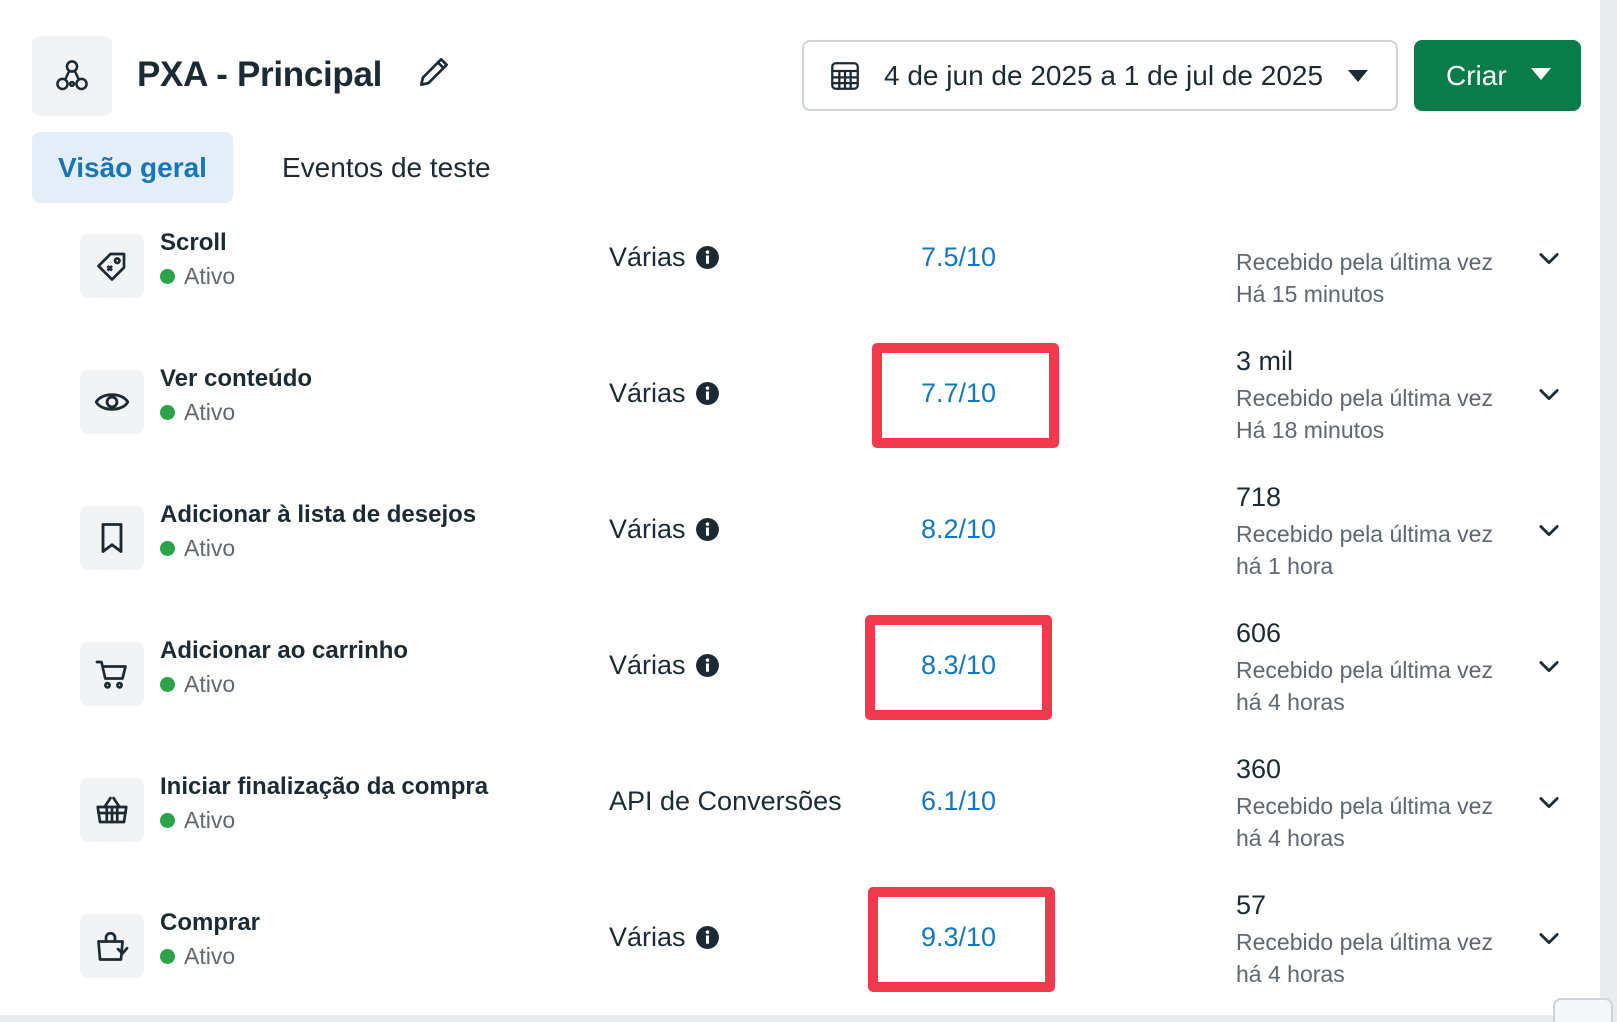 The width and height of the screenshot is (1617, 1022). I want to click on last-received: Recebido pela última vez Há 18 minutos, so click(1364, 414).